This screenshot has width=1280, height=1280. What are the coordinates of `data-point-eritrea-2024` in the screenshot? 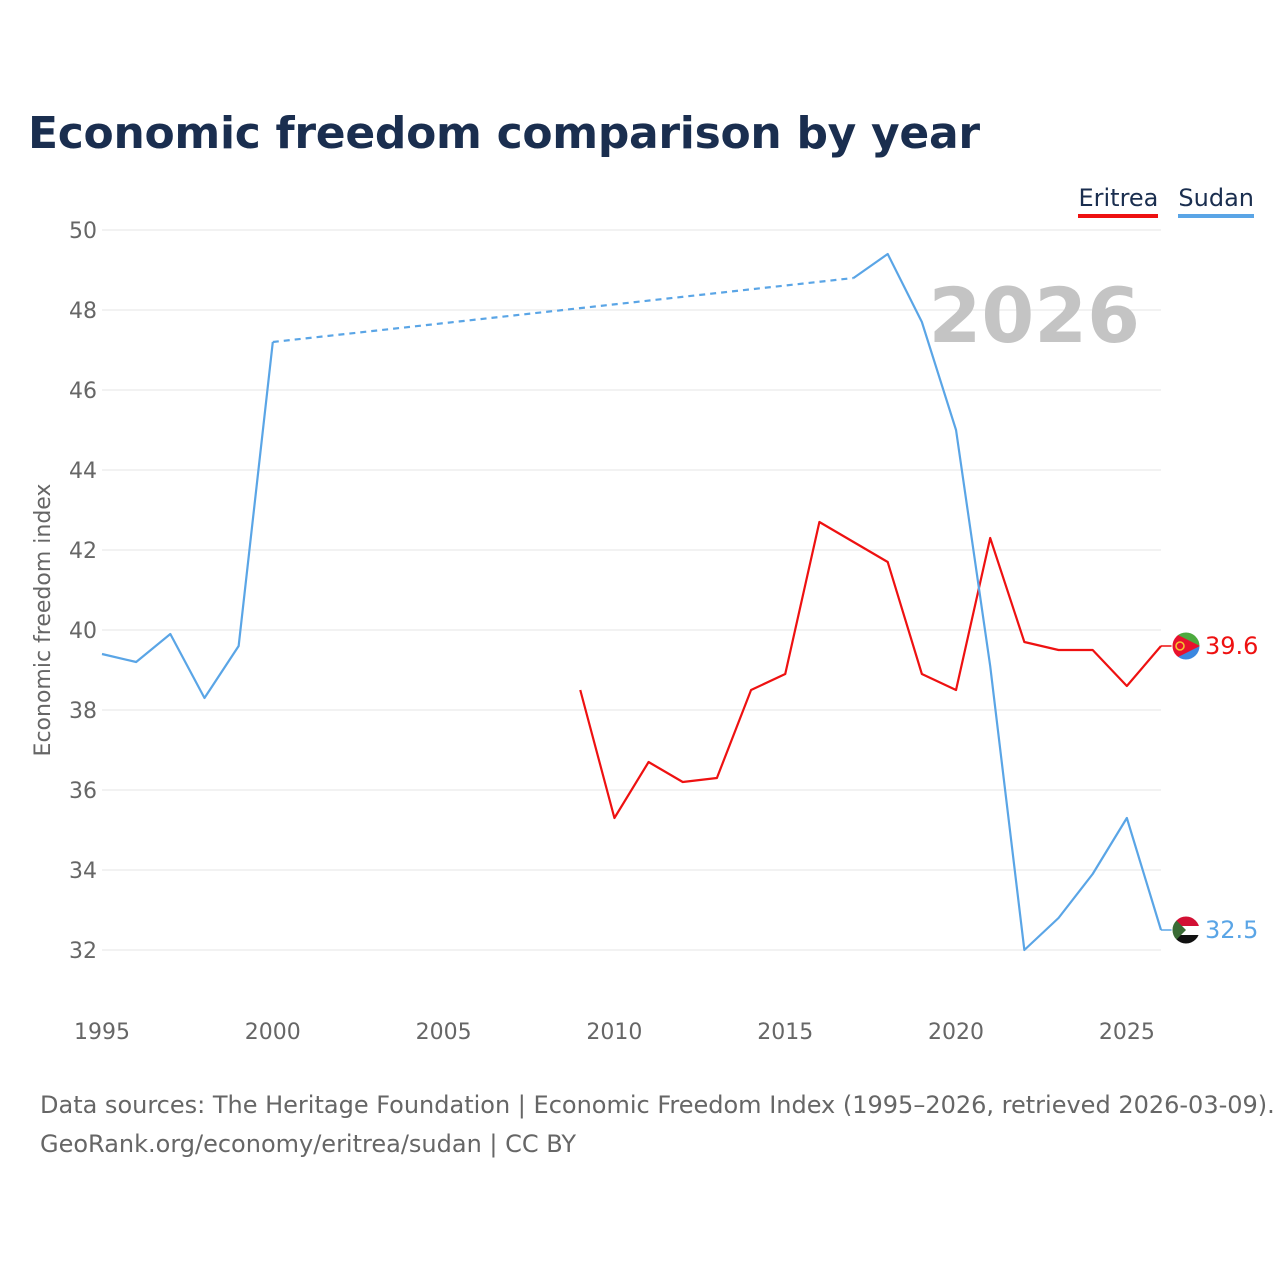 It's located at (1093, 650).